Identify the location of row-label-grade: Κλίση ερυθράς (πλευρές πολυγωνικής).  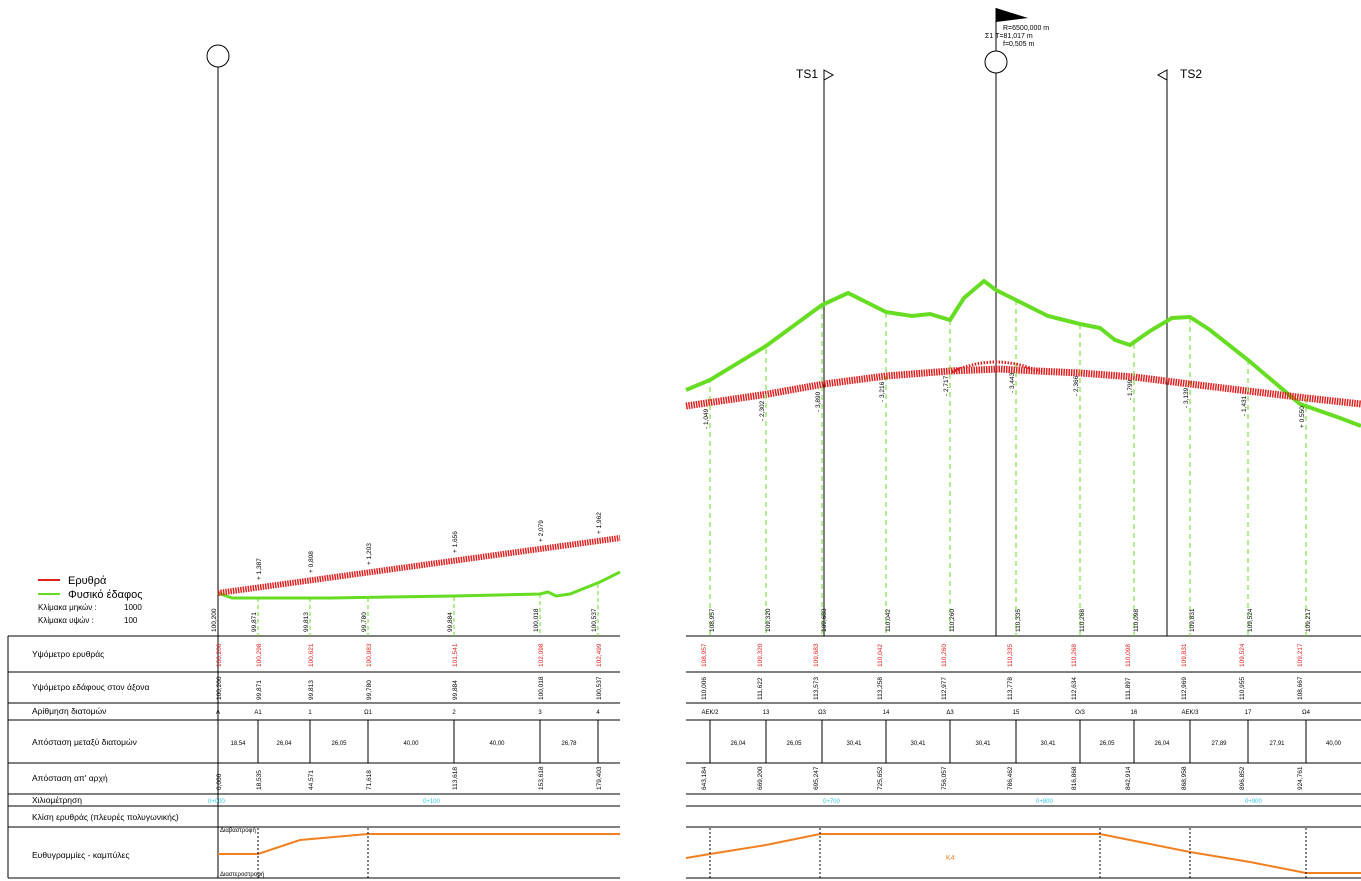
(105, 817).